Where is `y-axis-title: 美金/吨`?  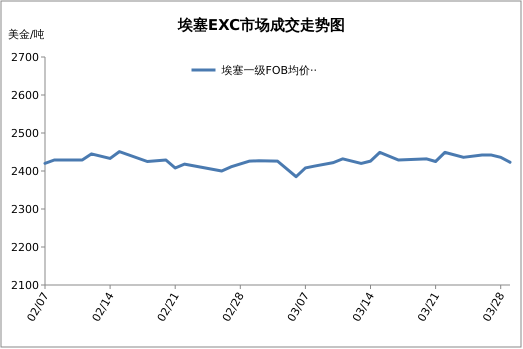 y-axis-title: 美金/吨 is located at coordinates (26, 34).